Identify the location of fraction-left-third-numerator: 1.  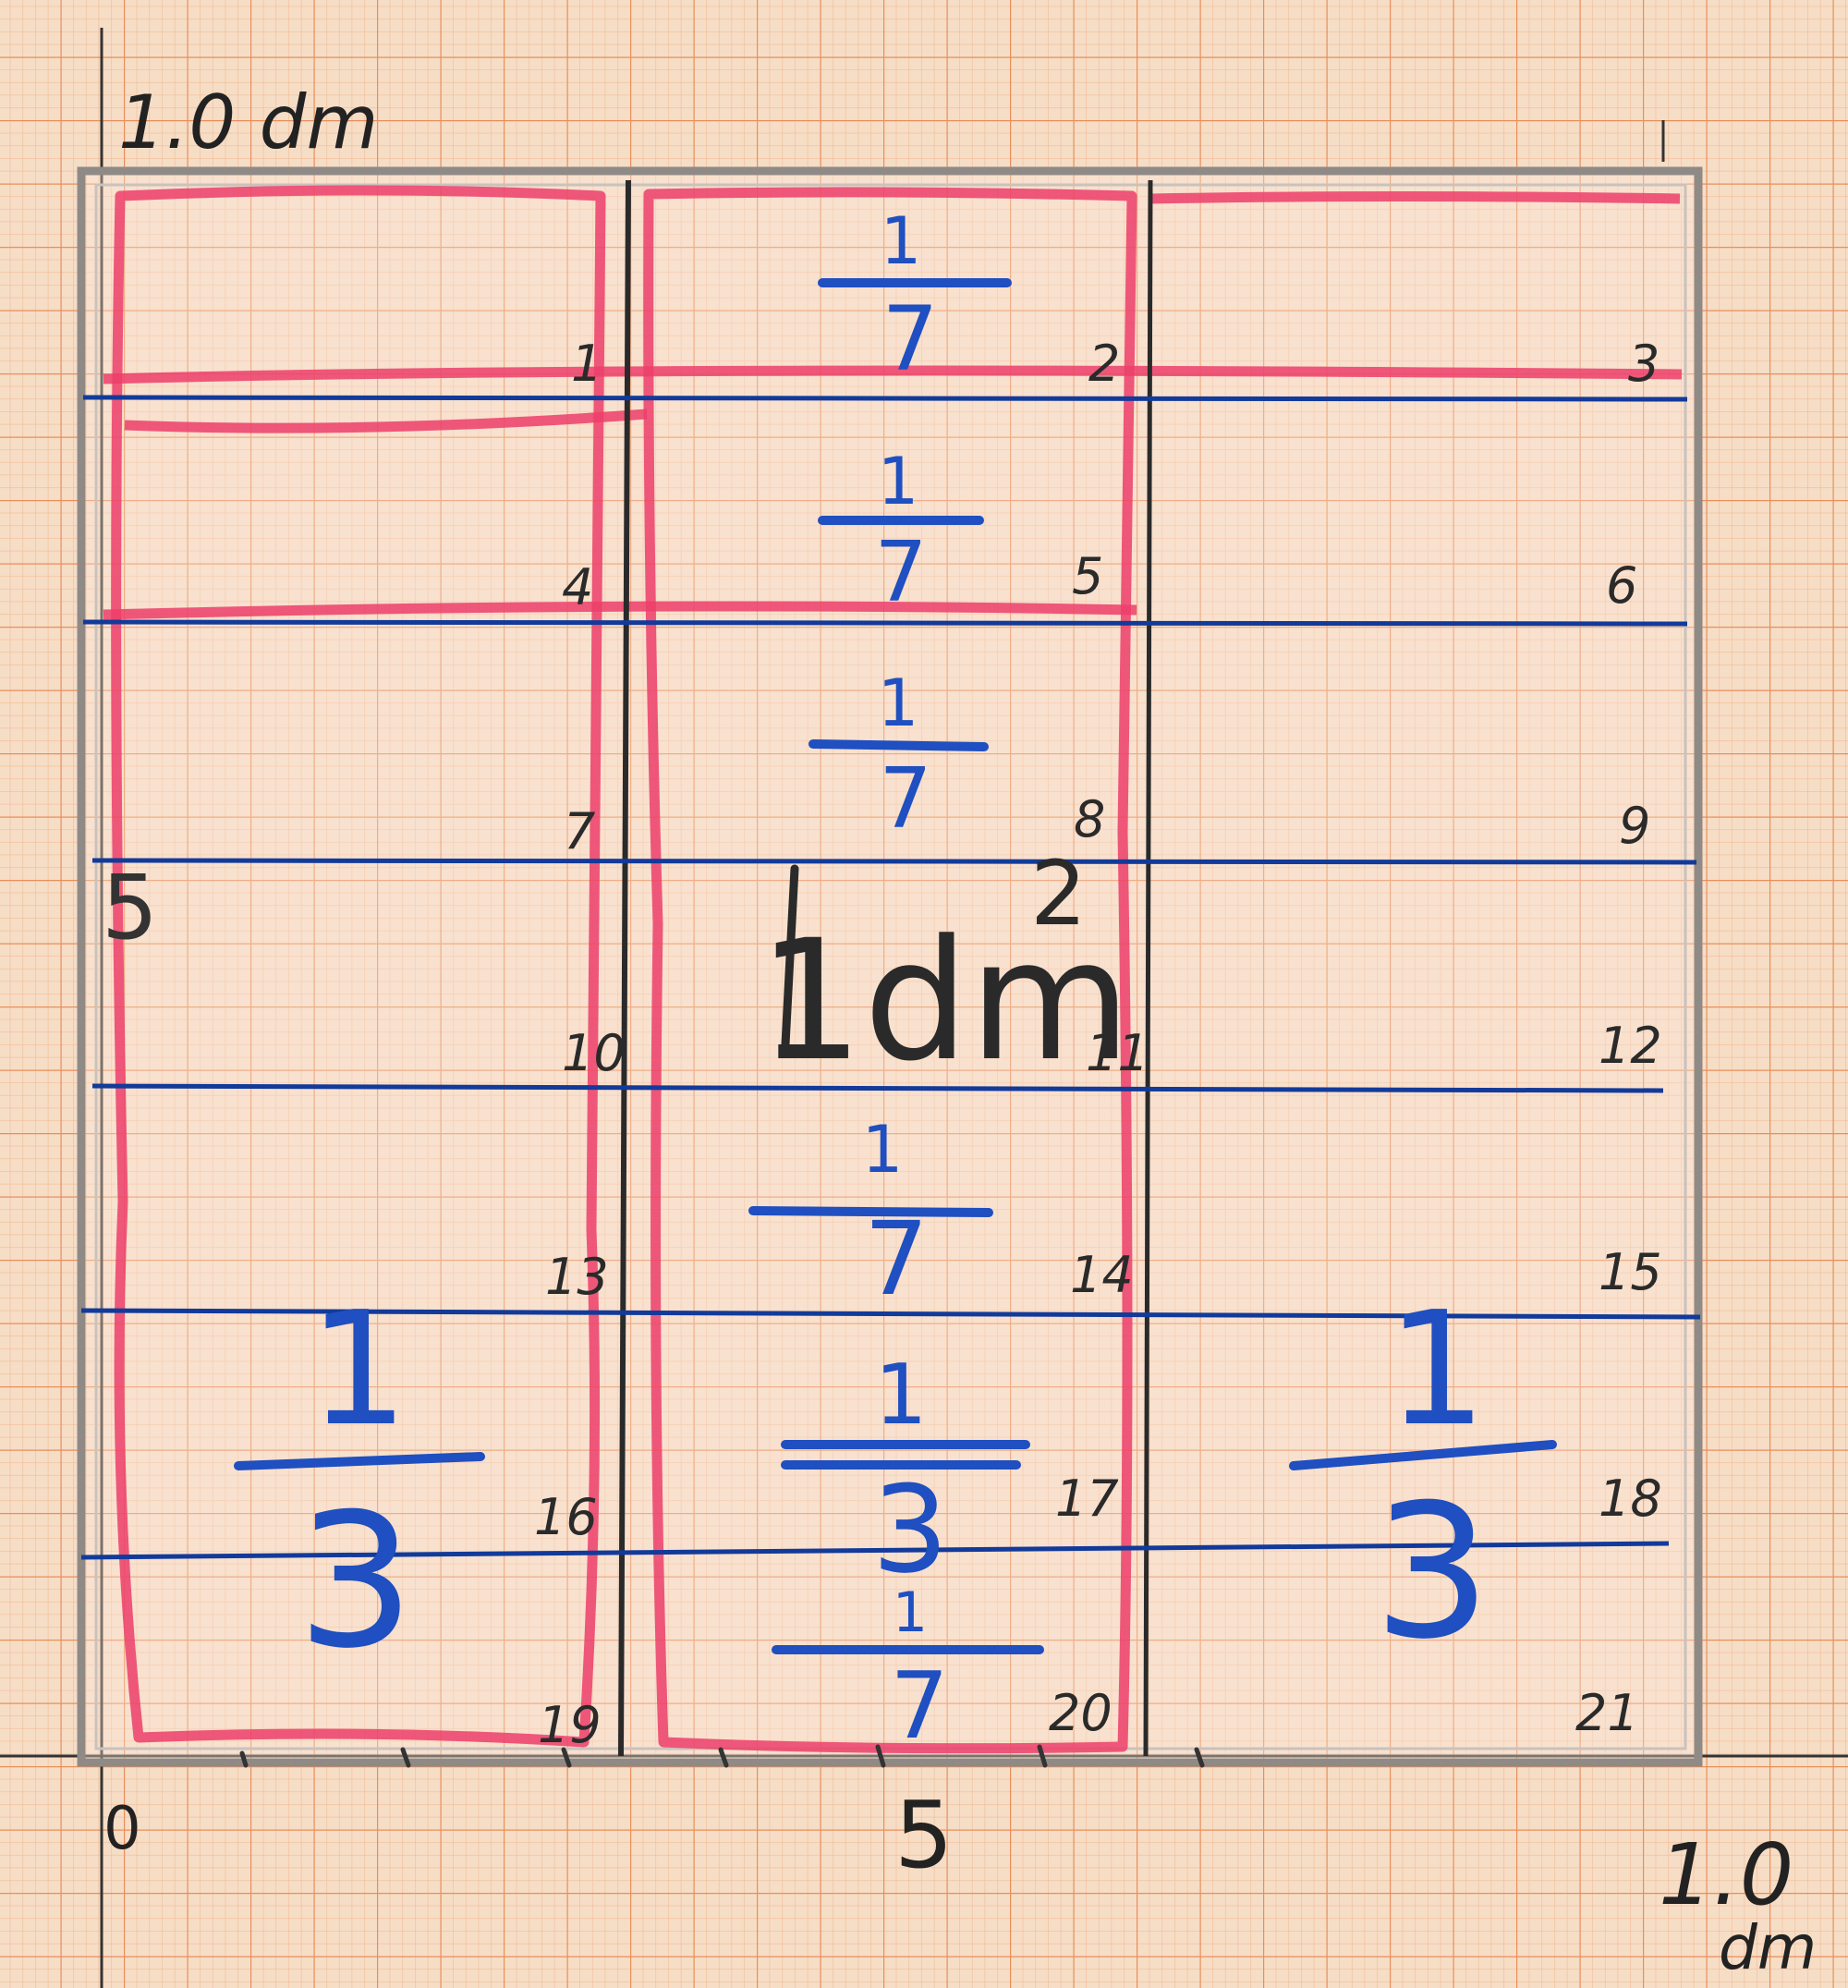
(358, 1370).